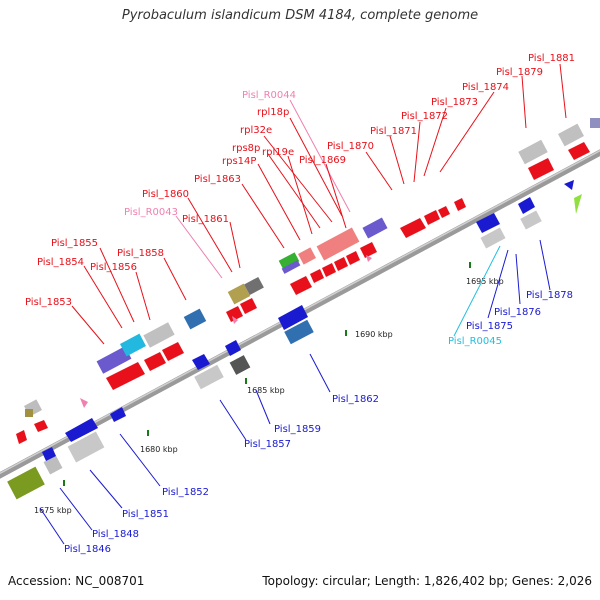 The image size is (600, 600). I want to click on tick-label-1690: 1690 kbp, so click(374, 334).